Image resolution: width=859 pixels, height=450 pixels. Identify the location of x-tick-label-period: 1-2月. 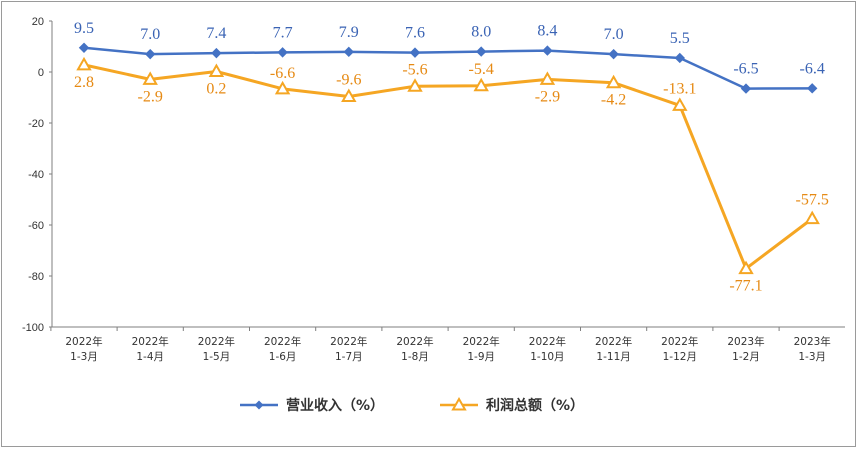
(746, 357).